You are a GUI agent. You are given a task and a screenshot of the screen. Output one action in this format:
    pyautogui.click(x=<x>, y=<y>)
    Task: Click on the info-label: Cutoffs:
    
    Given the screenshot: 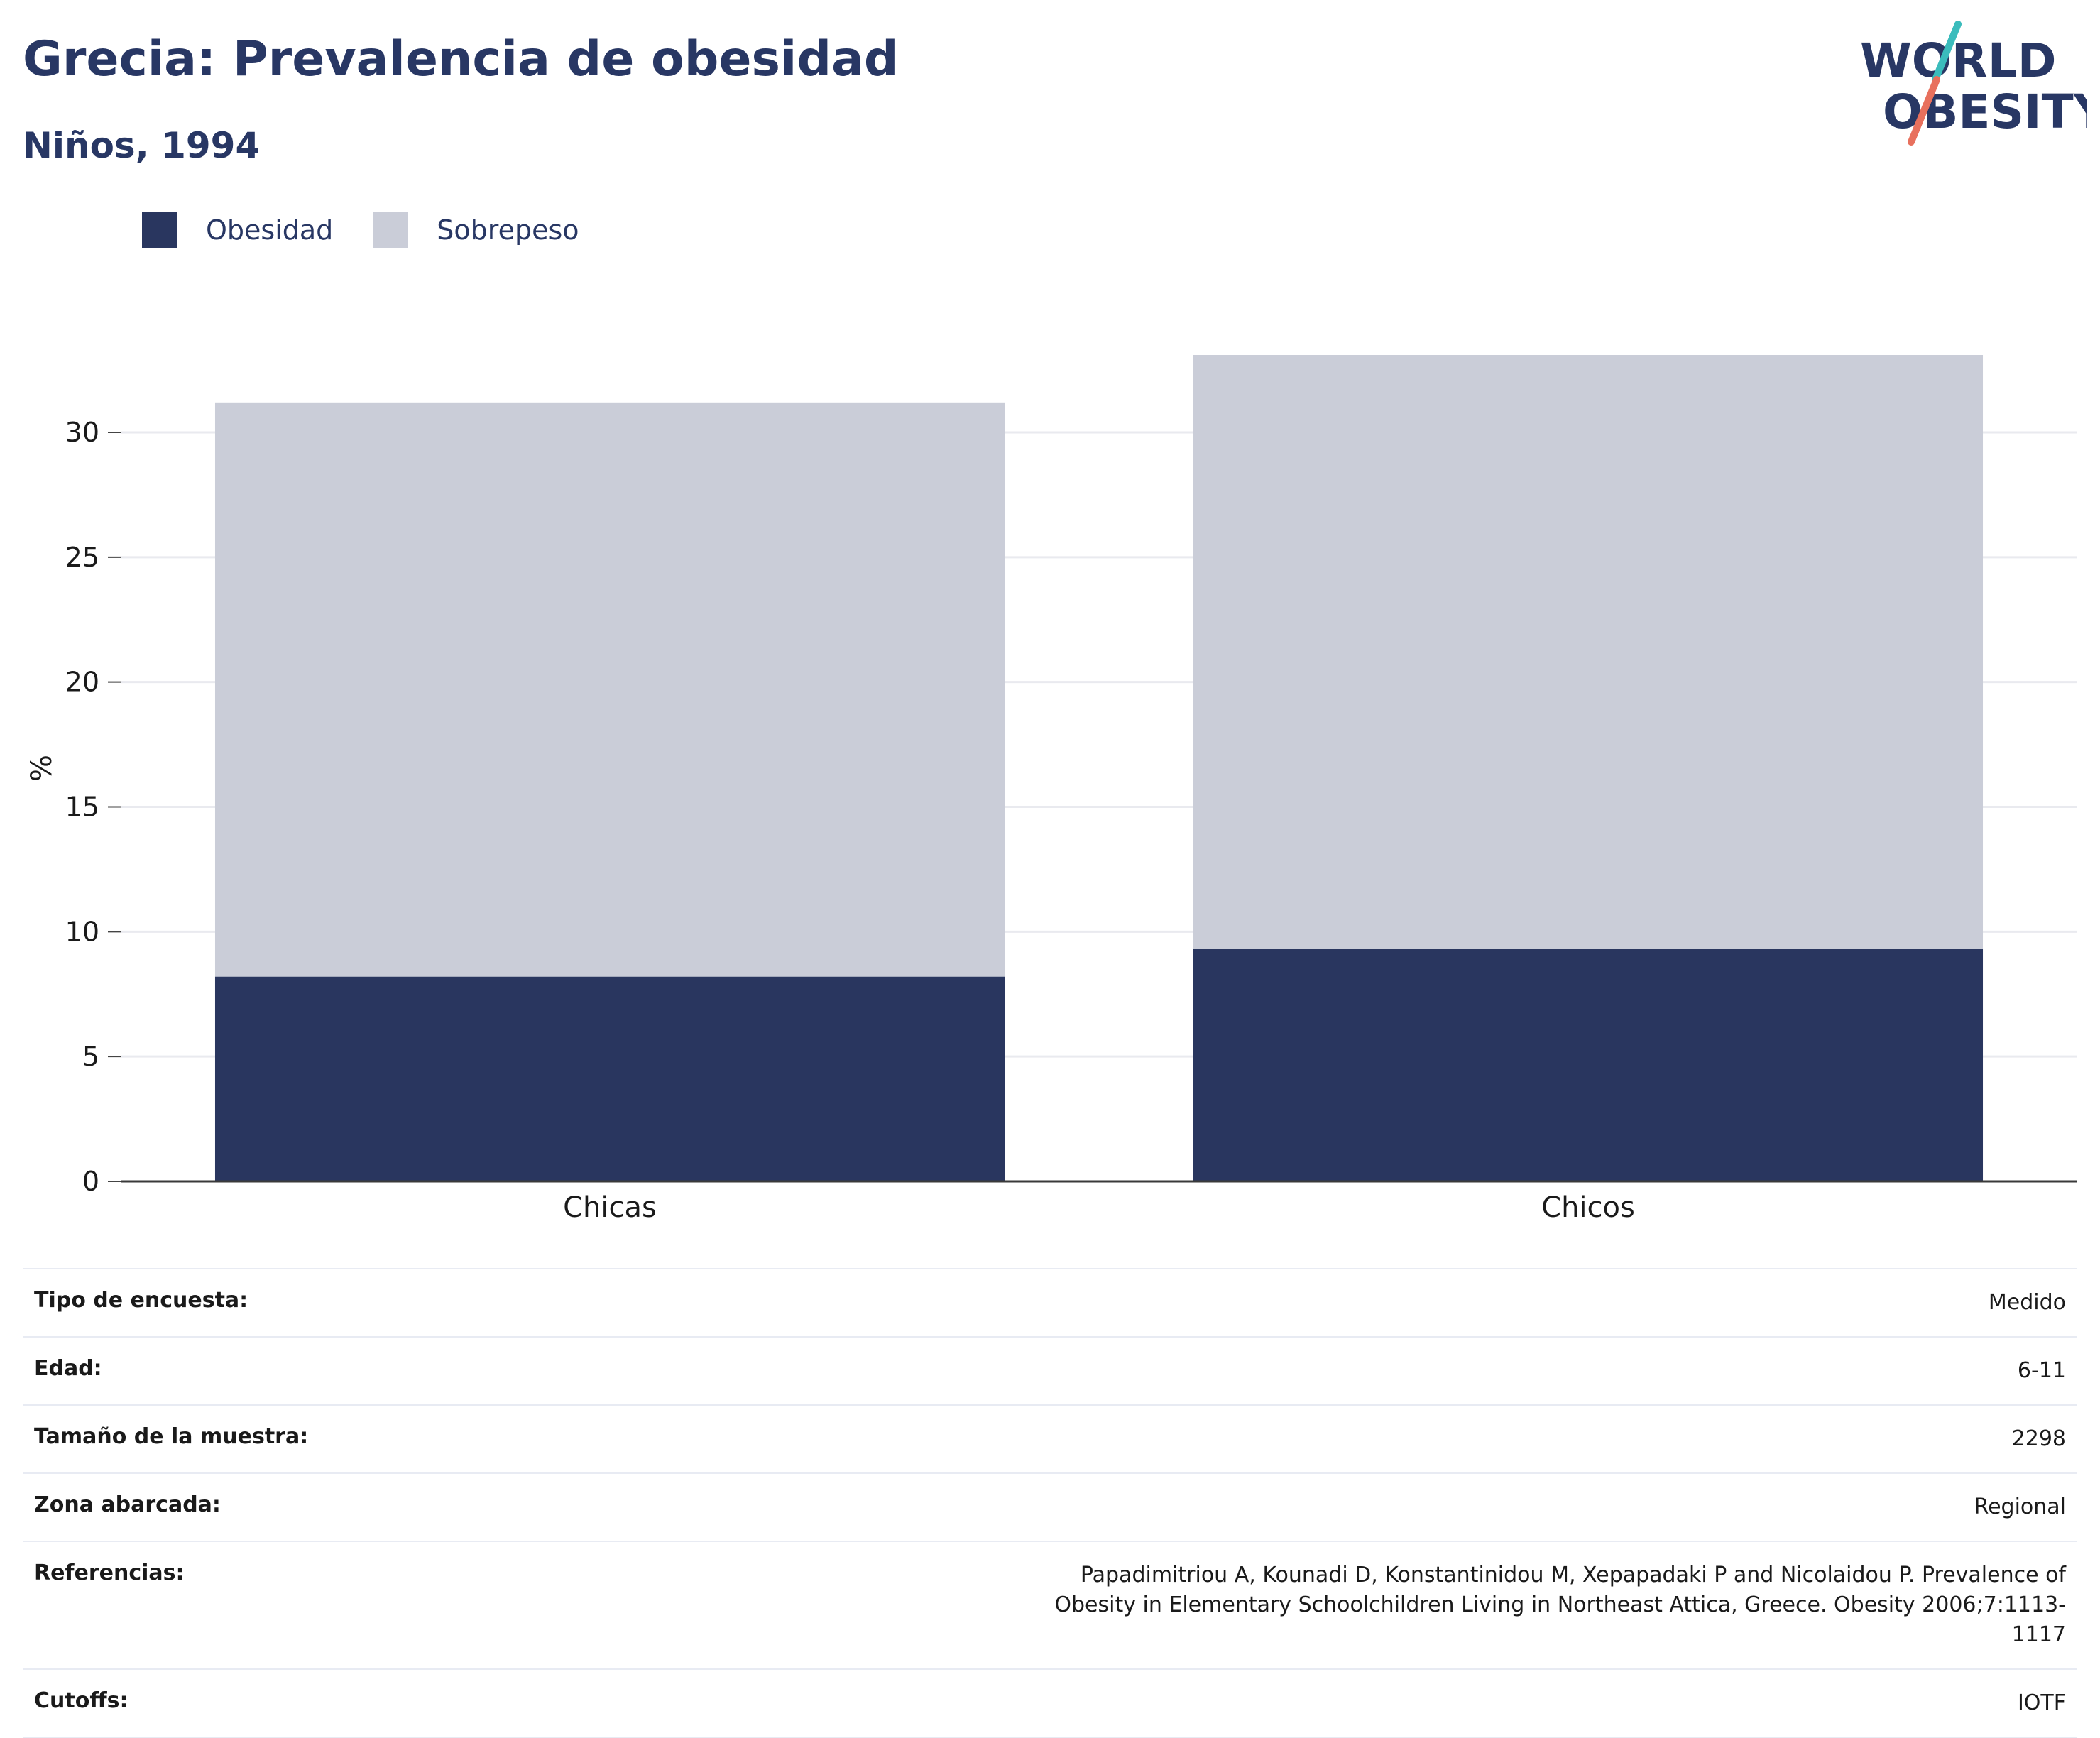 What is the action you would take?
    pyautogui.click(x=81, y=1700)
    